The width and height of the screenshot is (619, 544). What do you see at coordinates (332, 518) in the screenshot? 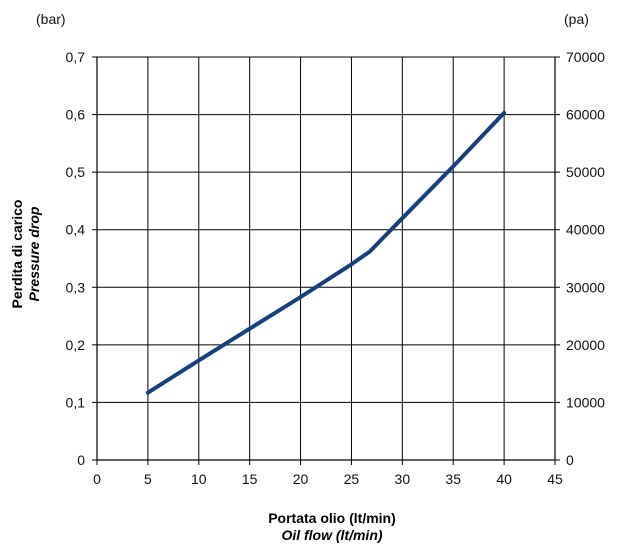
I see `x-axis-title-primary: Portata olio (lt/min)` at bounding box center [332, 518].